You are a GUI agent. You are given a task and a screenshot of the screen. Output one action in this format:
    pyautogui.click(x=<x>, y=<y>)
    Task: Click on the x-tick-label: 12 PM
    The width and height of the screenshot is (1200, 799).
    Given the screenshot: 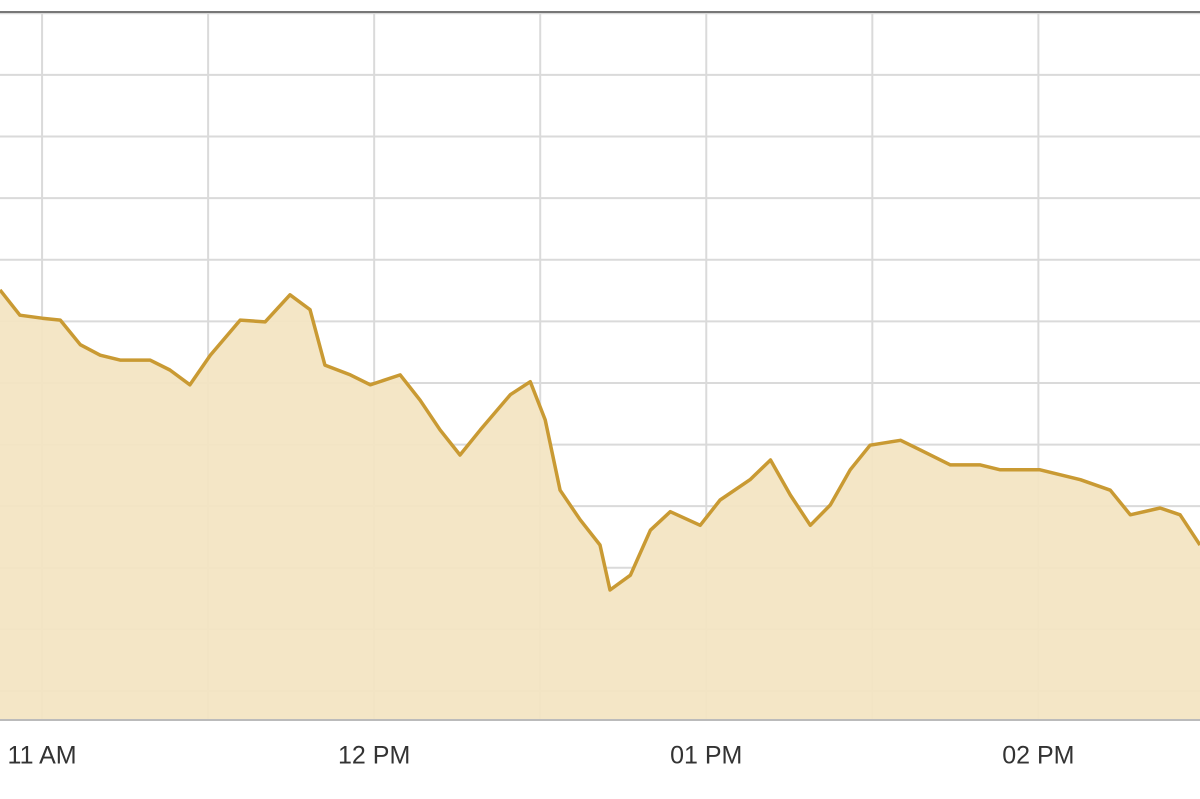 What is the action you would take?
    pyautogui.click(x=374, y=756)
    